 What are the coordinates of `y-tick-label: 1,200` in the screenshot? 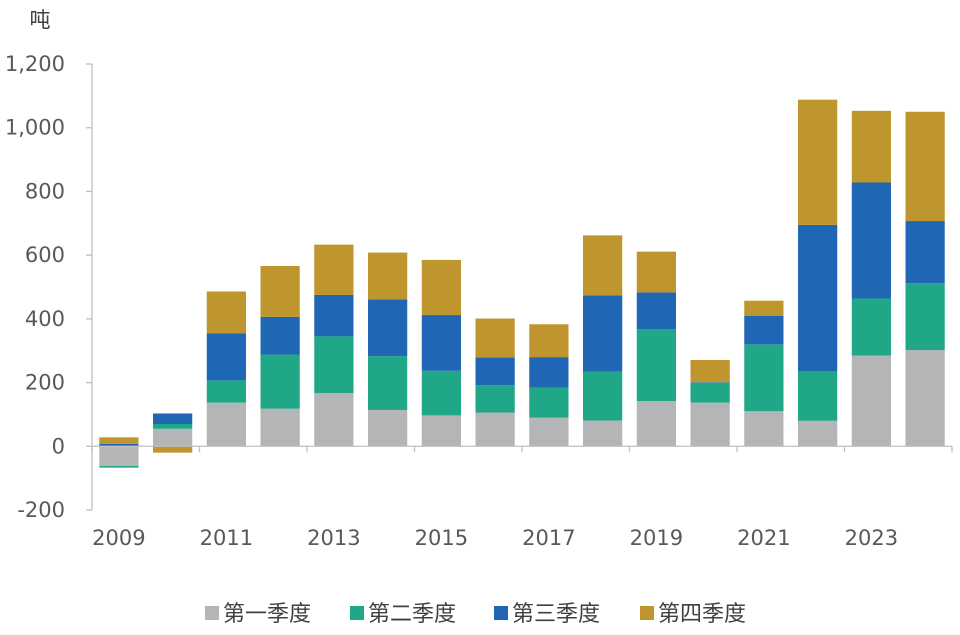 It's located at (35, 64).